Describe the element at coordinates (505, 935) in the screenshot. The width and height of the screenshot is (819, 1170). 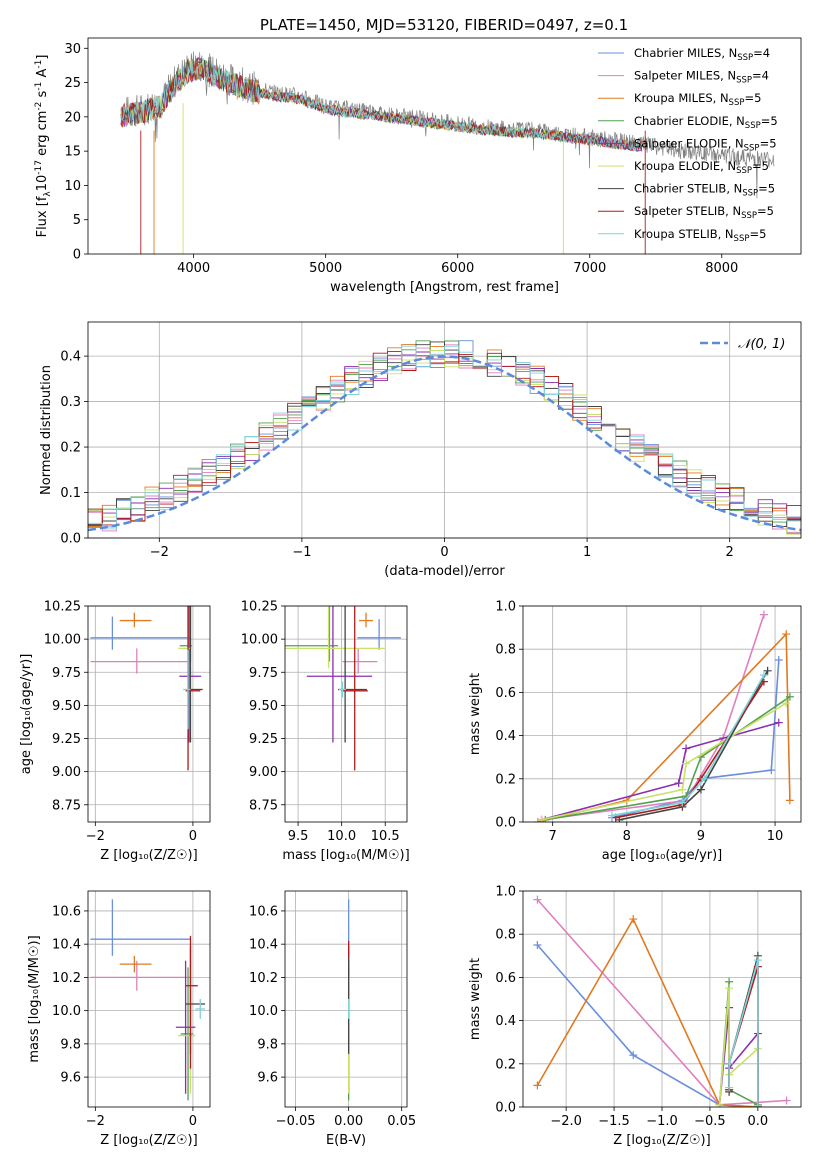
I see `y-tick-label: 0.8` at that location.